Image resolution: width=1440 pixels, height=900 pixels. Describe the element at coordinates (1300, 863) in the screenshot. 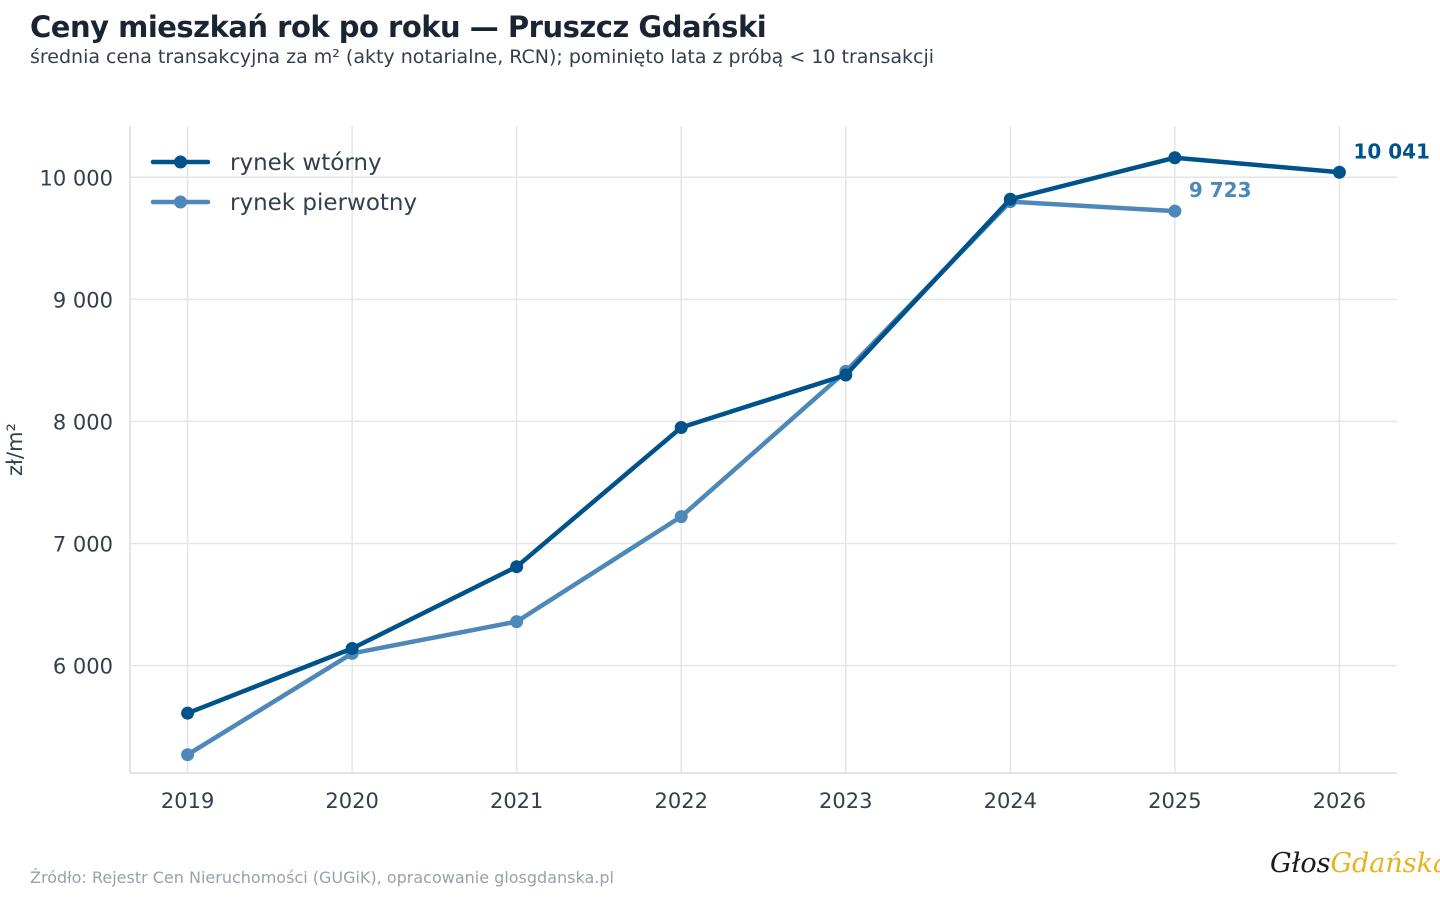

I see `logo-part-1: Głos` at that location.